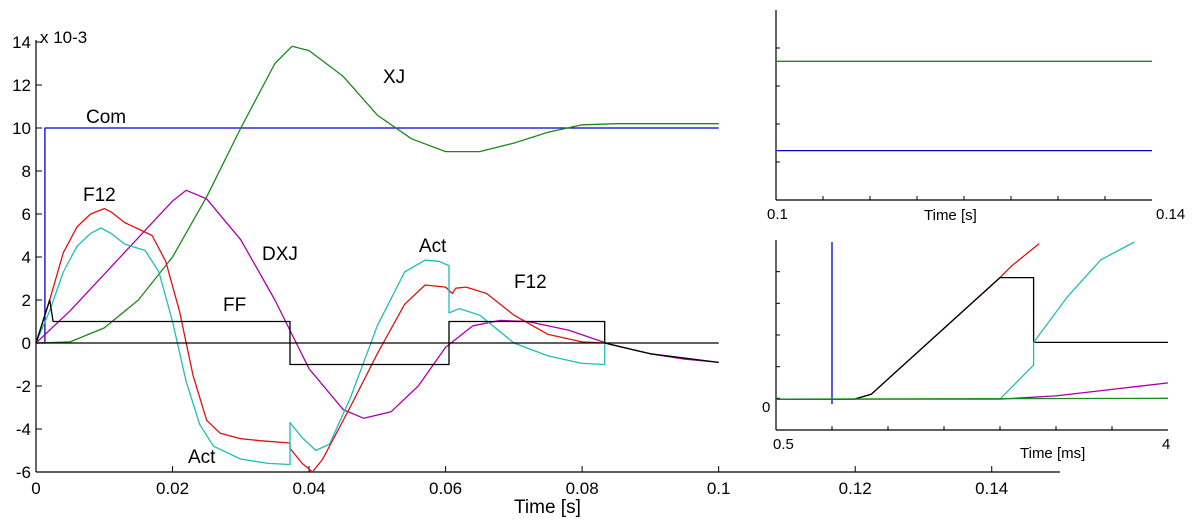 This screenshot has height=521, width=1197. Describe the element at coordinates (1067, 320) in the screenshot. I see `inset-bottom-series-act` at that location.